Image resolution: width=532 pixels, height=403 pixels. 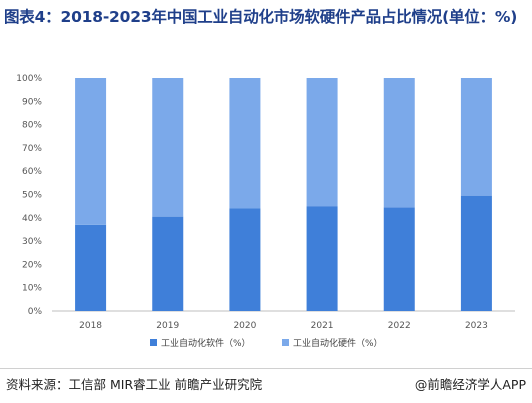 What do you see at coordinates (32, 219) in the screenshot?
I see `y-tick-label: 40%` at bounding box center [32, 219].